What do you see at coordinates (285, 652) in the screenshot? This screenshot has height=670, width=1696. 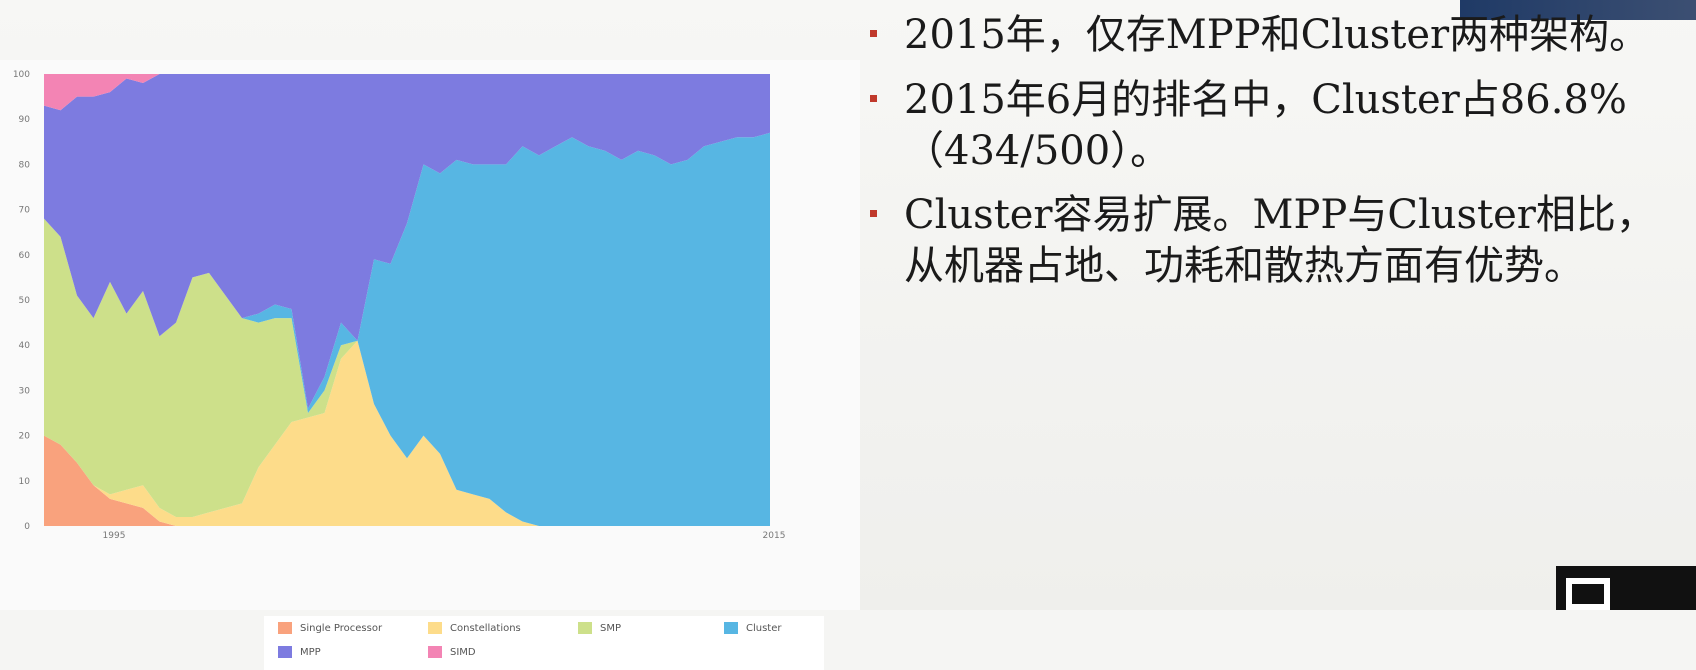 I see `legend-swatch-mpp` at bounding box center [285, 652].